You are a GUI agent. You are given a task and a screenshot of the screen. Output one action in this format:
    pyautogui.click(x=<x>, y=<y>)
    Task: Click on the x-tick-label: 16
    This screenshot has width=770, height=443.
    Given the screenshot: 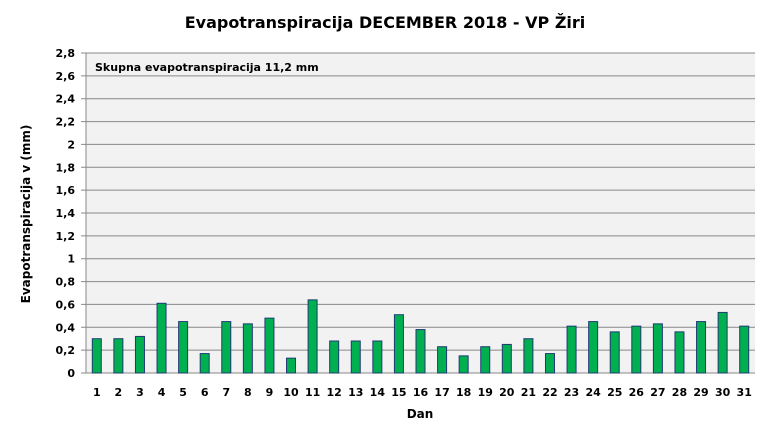 What is the action you would take?
    pyautogui.click(x=421, y=392)
    